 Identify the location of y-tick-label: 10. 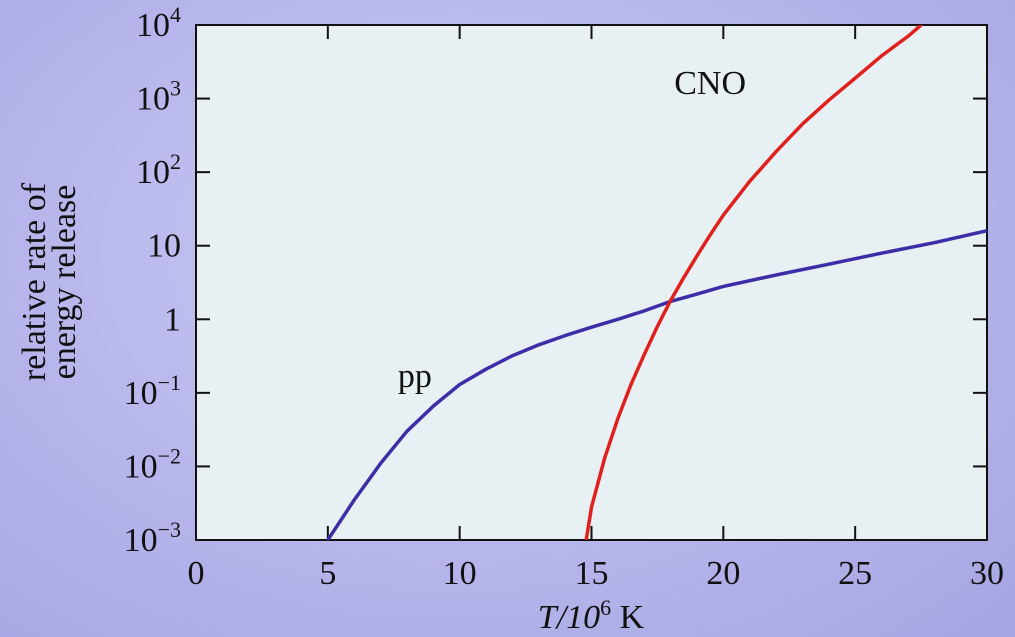
(164, 246).